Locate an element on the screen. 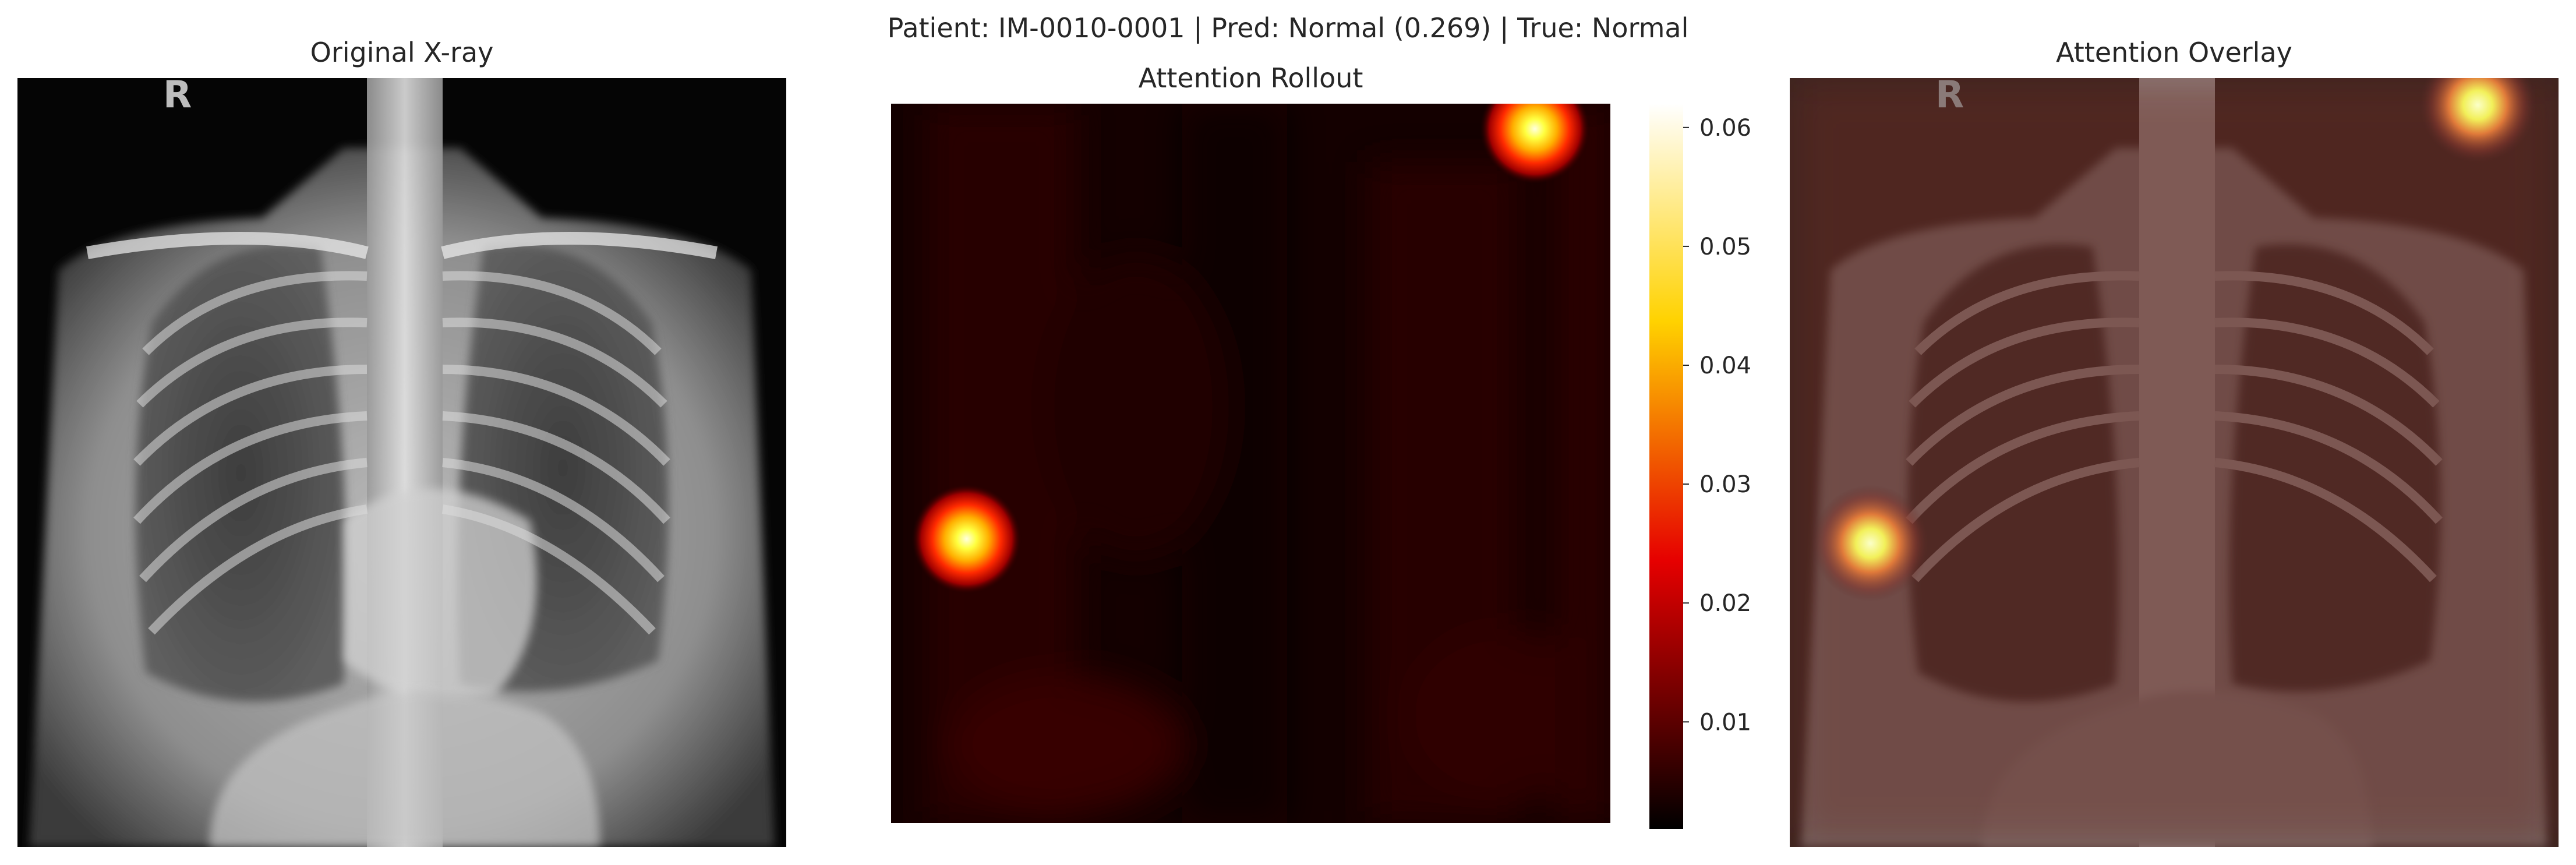 This screenshot has height=865, width=2576. colorbar-tick-label: 0.02 is located at coordinates (1725, 604).